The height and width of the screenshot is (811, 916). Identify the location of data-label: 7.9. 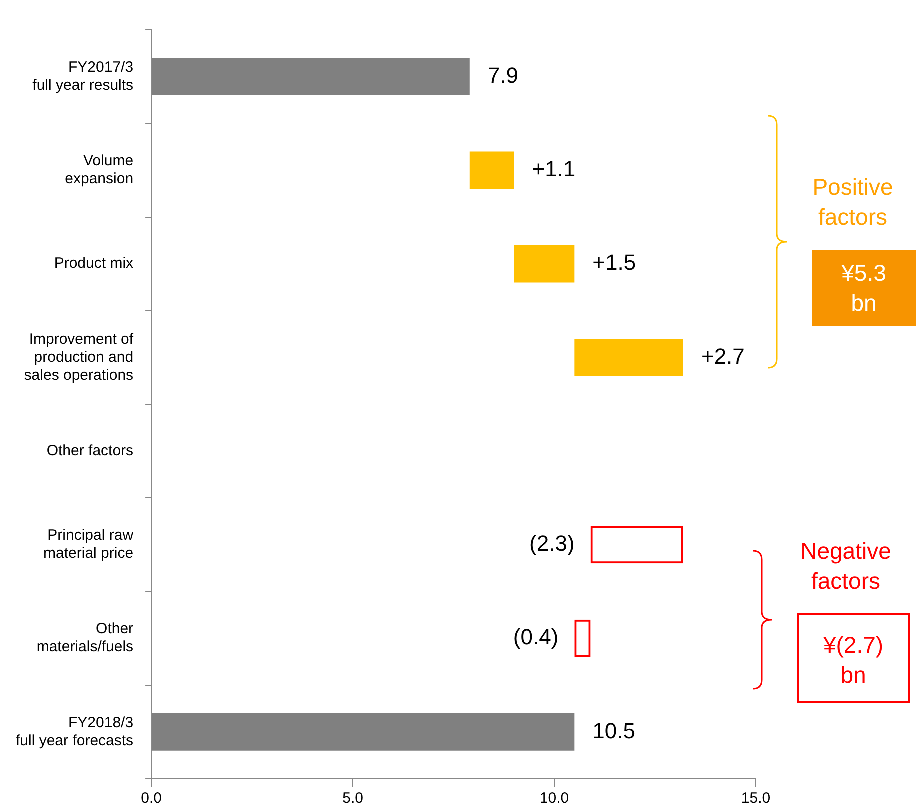
(503, 75).